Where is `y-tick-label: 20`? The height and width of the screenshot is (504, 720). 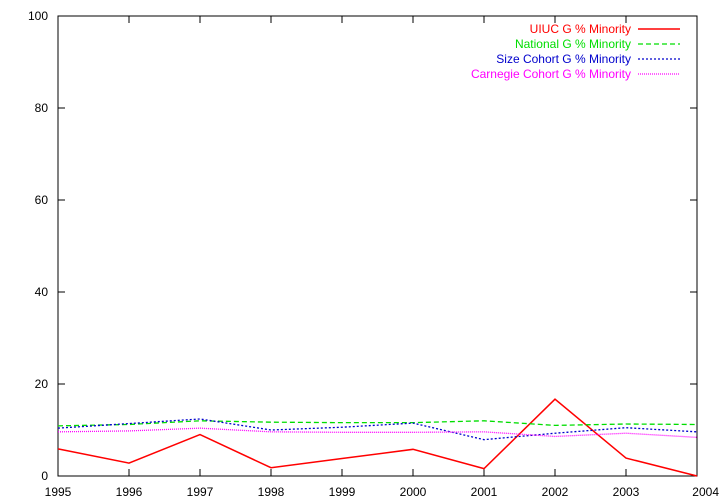 y-tick-label: 20 is located at coordinates (42, 384).